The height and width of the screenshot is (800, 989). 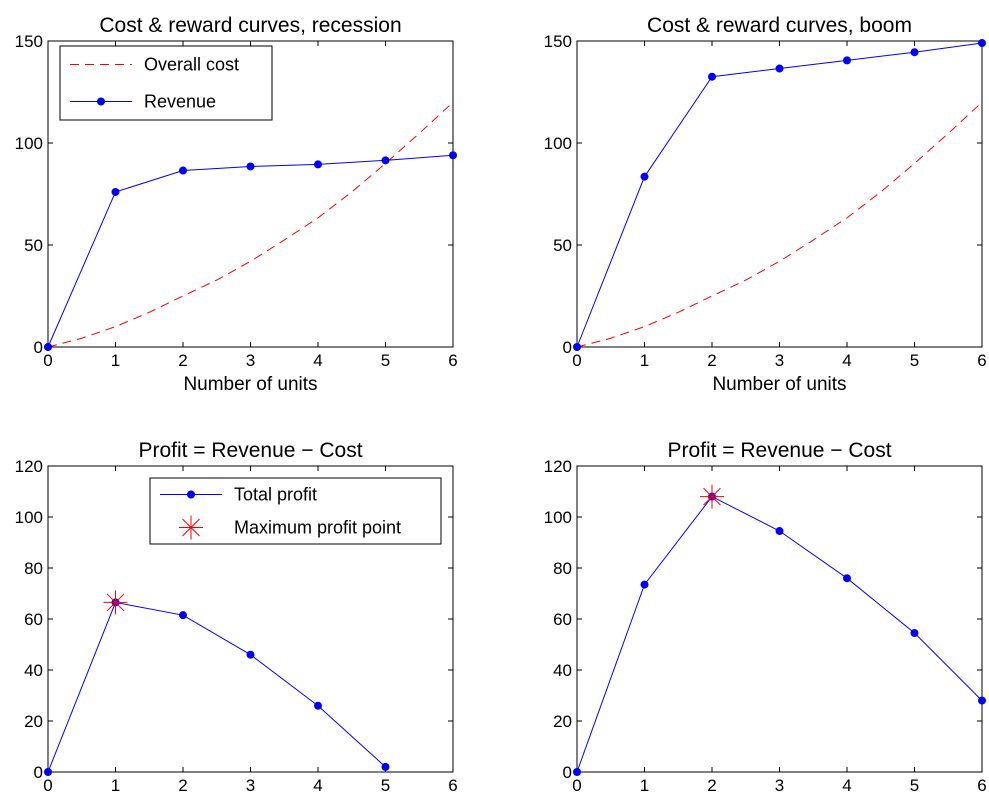 What do you see at coordinates (180, 102) in the screenshot?
I see `legend-label: Revenue` at bounding box center [180, 102].